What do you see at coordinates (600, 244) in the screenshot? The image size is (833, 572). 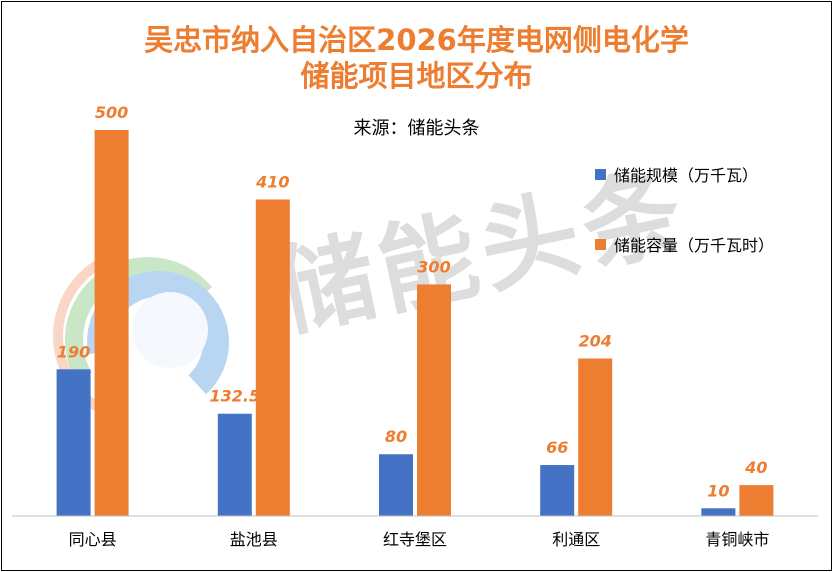 I see `legend-swatch-capacity` at bounding box center [600, 244].